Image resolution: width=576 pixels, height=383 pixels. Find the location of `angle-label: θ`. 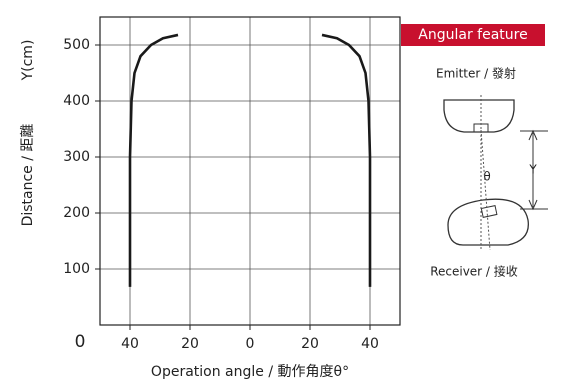

angle-label: θ is located at coordinates (486, 177).